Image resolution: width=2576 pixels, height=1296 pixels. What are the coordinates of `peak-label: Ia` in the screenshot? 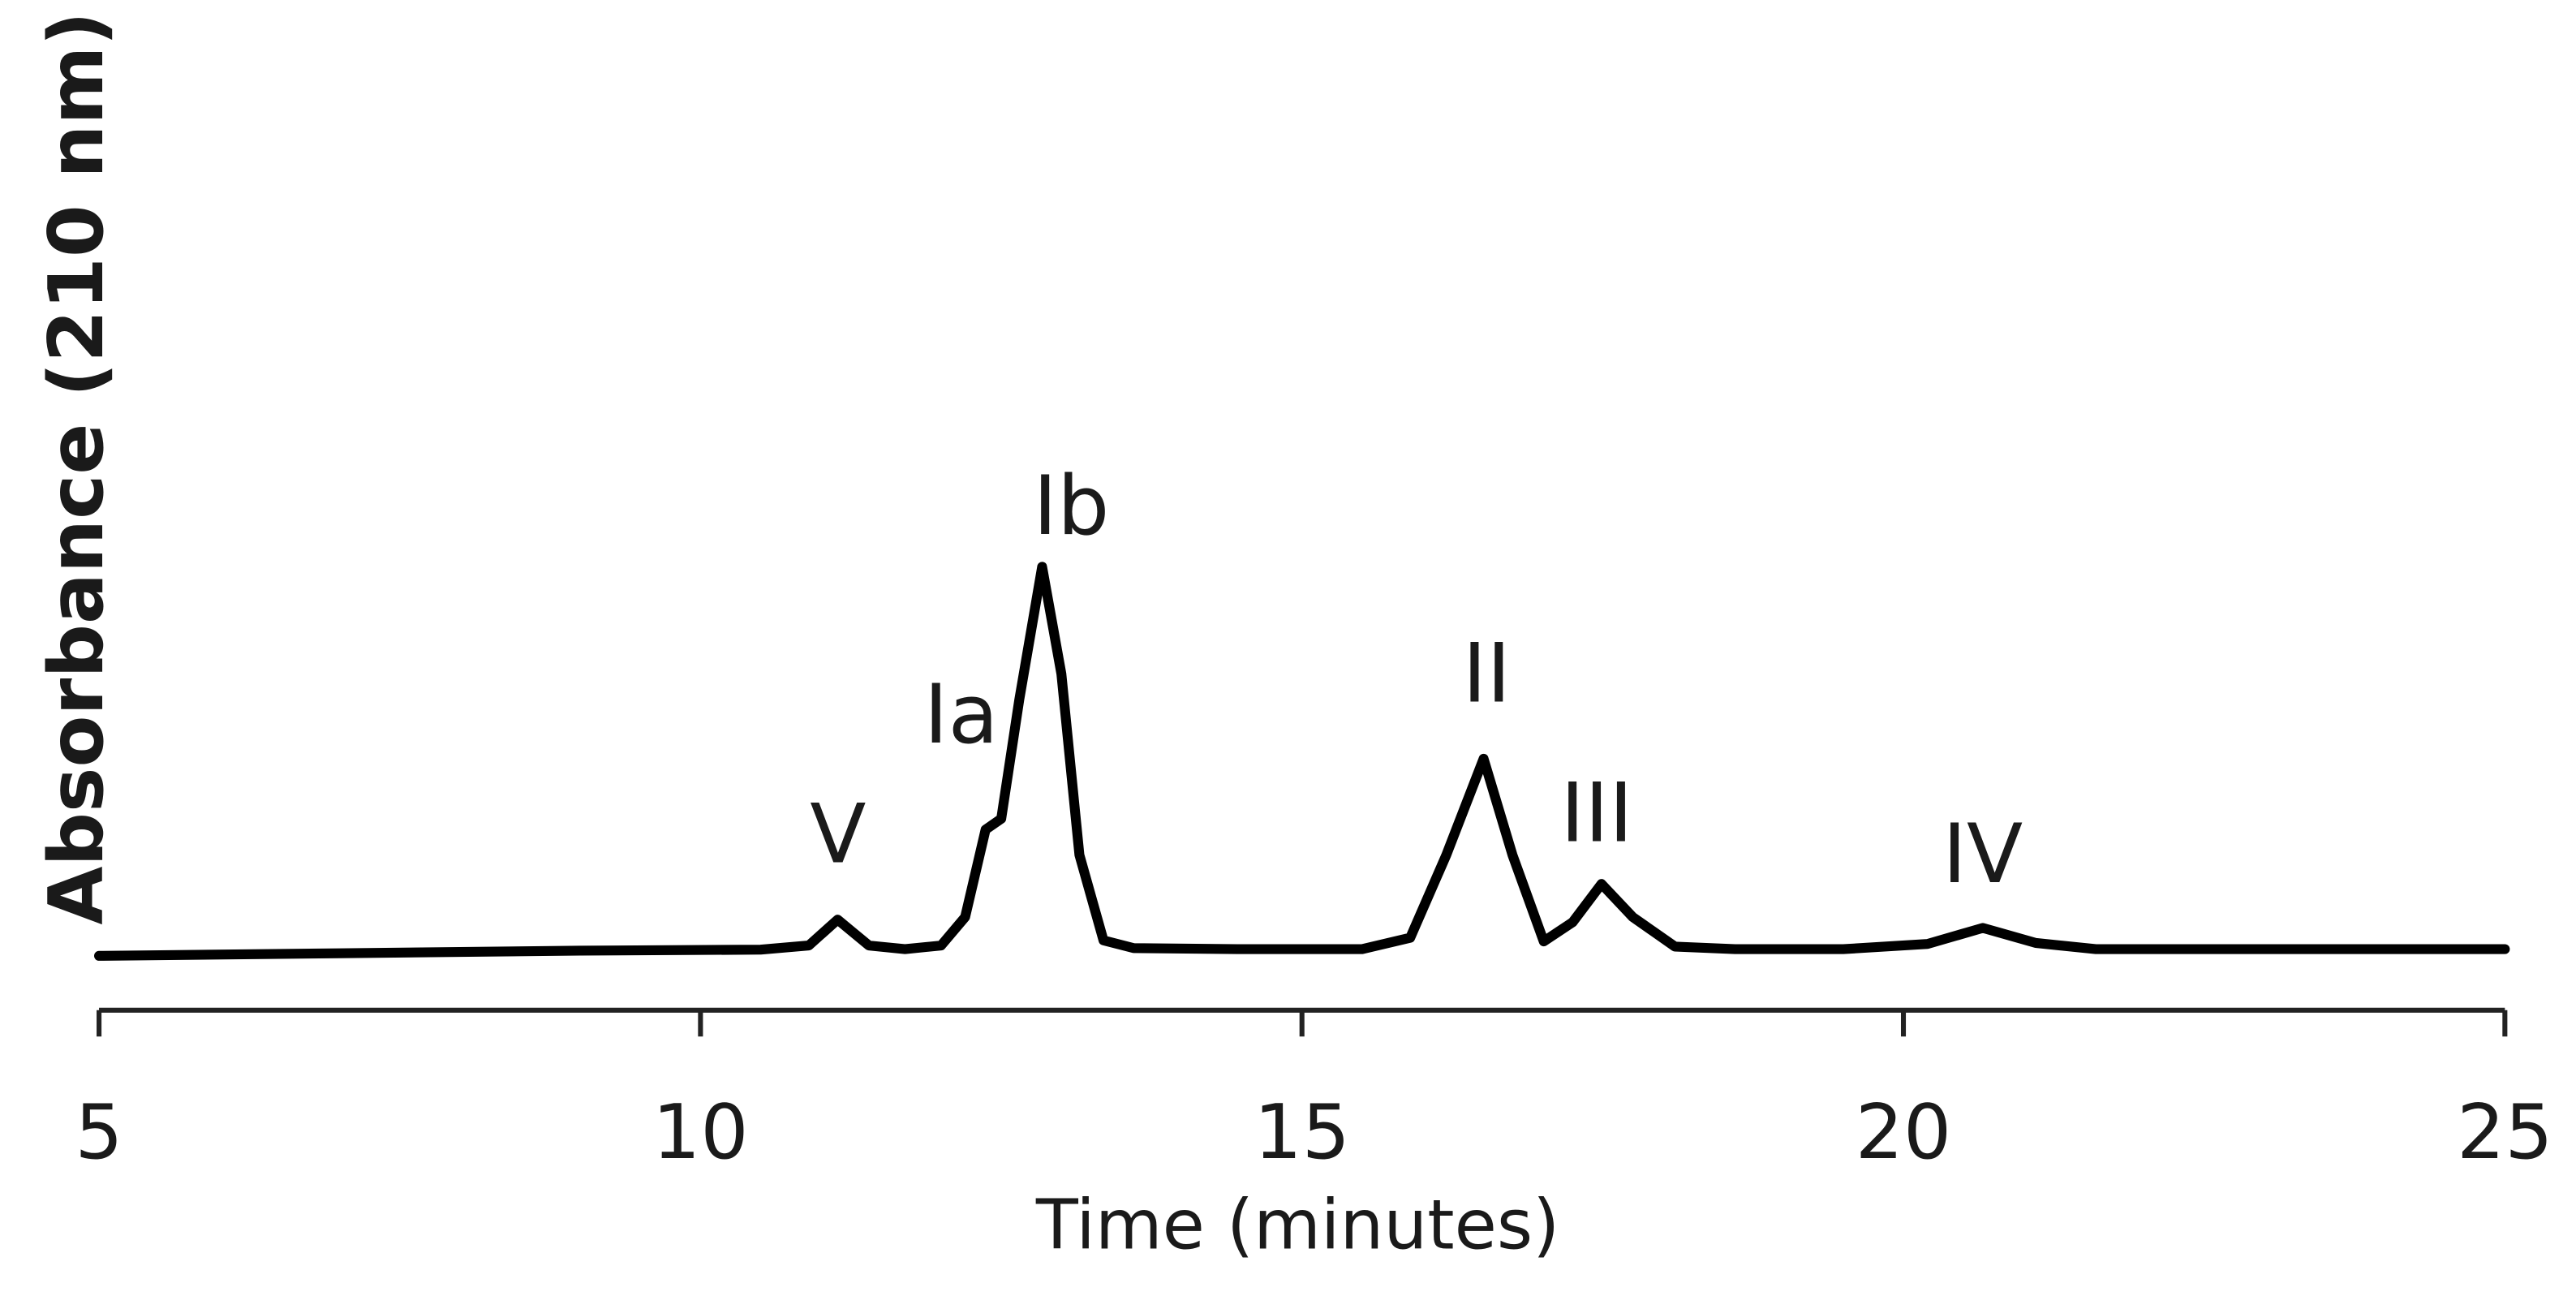 It's located at (961, 714).